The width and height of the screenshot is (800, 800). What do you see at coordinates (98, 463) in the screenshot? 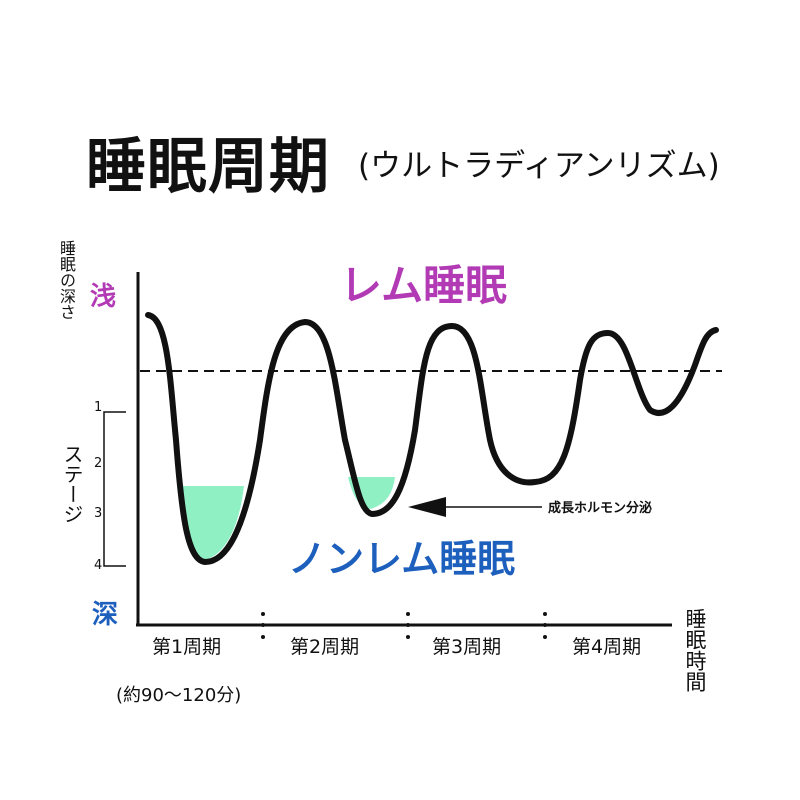
I see `stage-tick-2: 2` at bounding box center [98, 463].